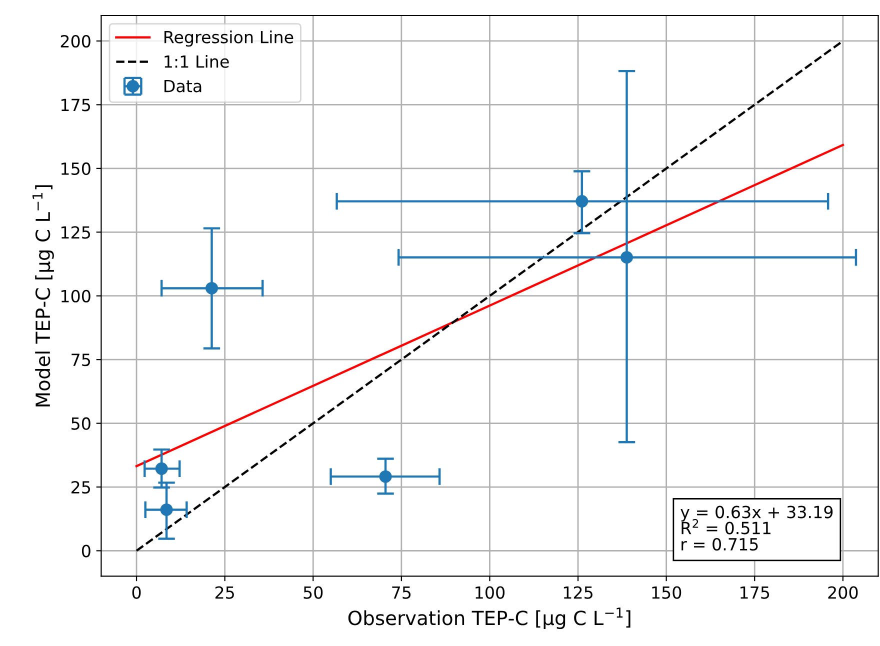 This screenshot has height=646, width=880. What do you see at coordinates (183, 86) in the screenshot?
I see `legend-label: Data` at bounding box center [183, 86].